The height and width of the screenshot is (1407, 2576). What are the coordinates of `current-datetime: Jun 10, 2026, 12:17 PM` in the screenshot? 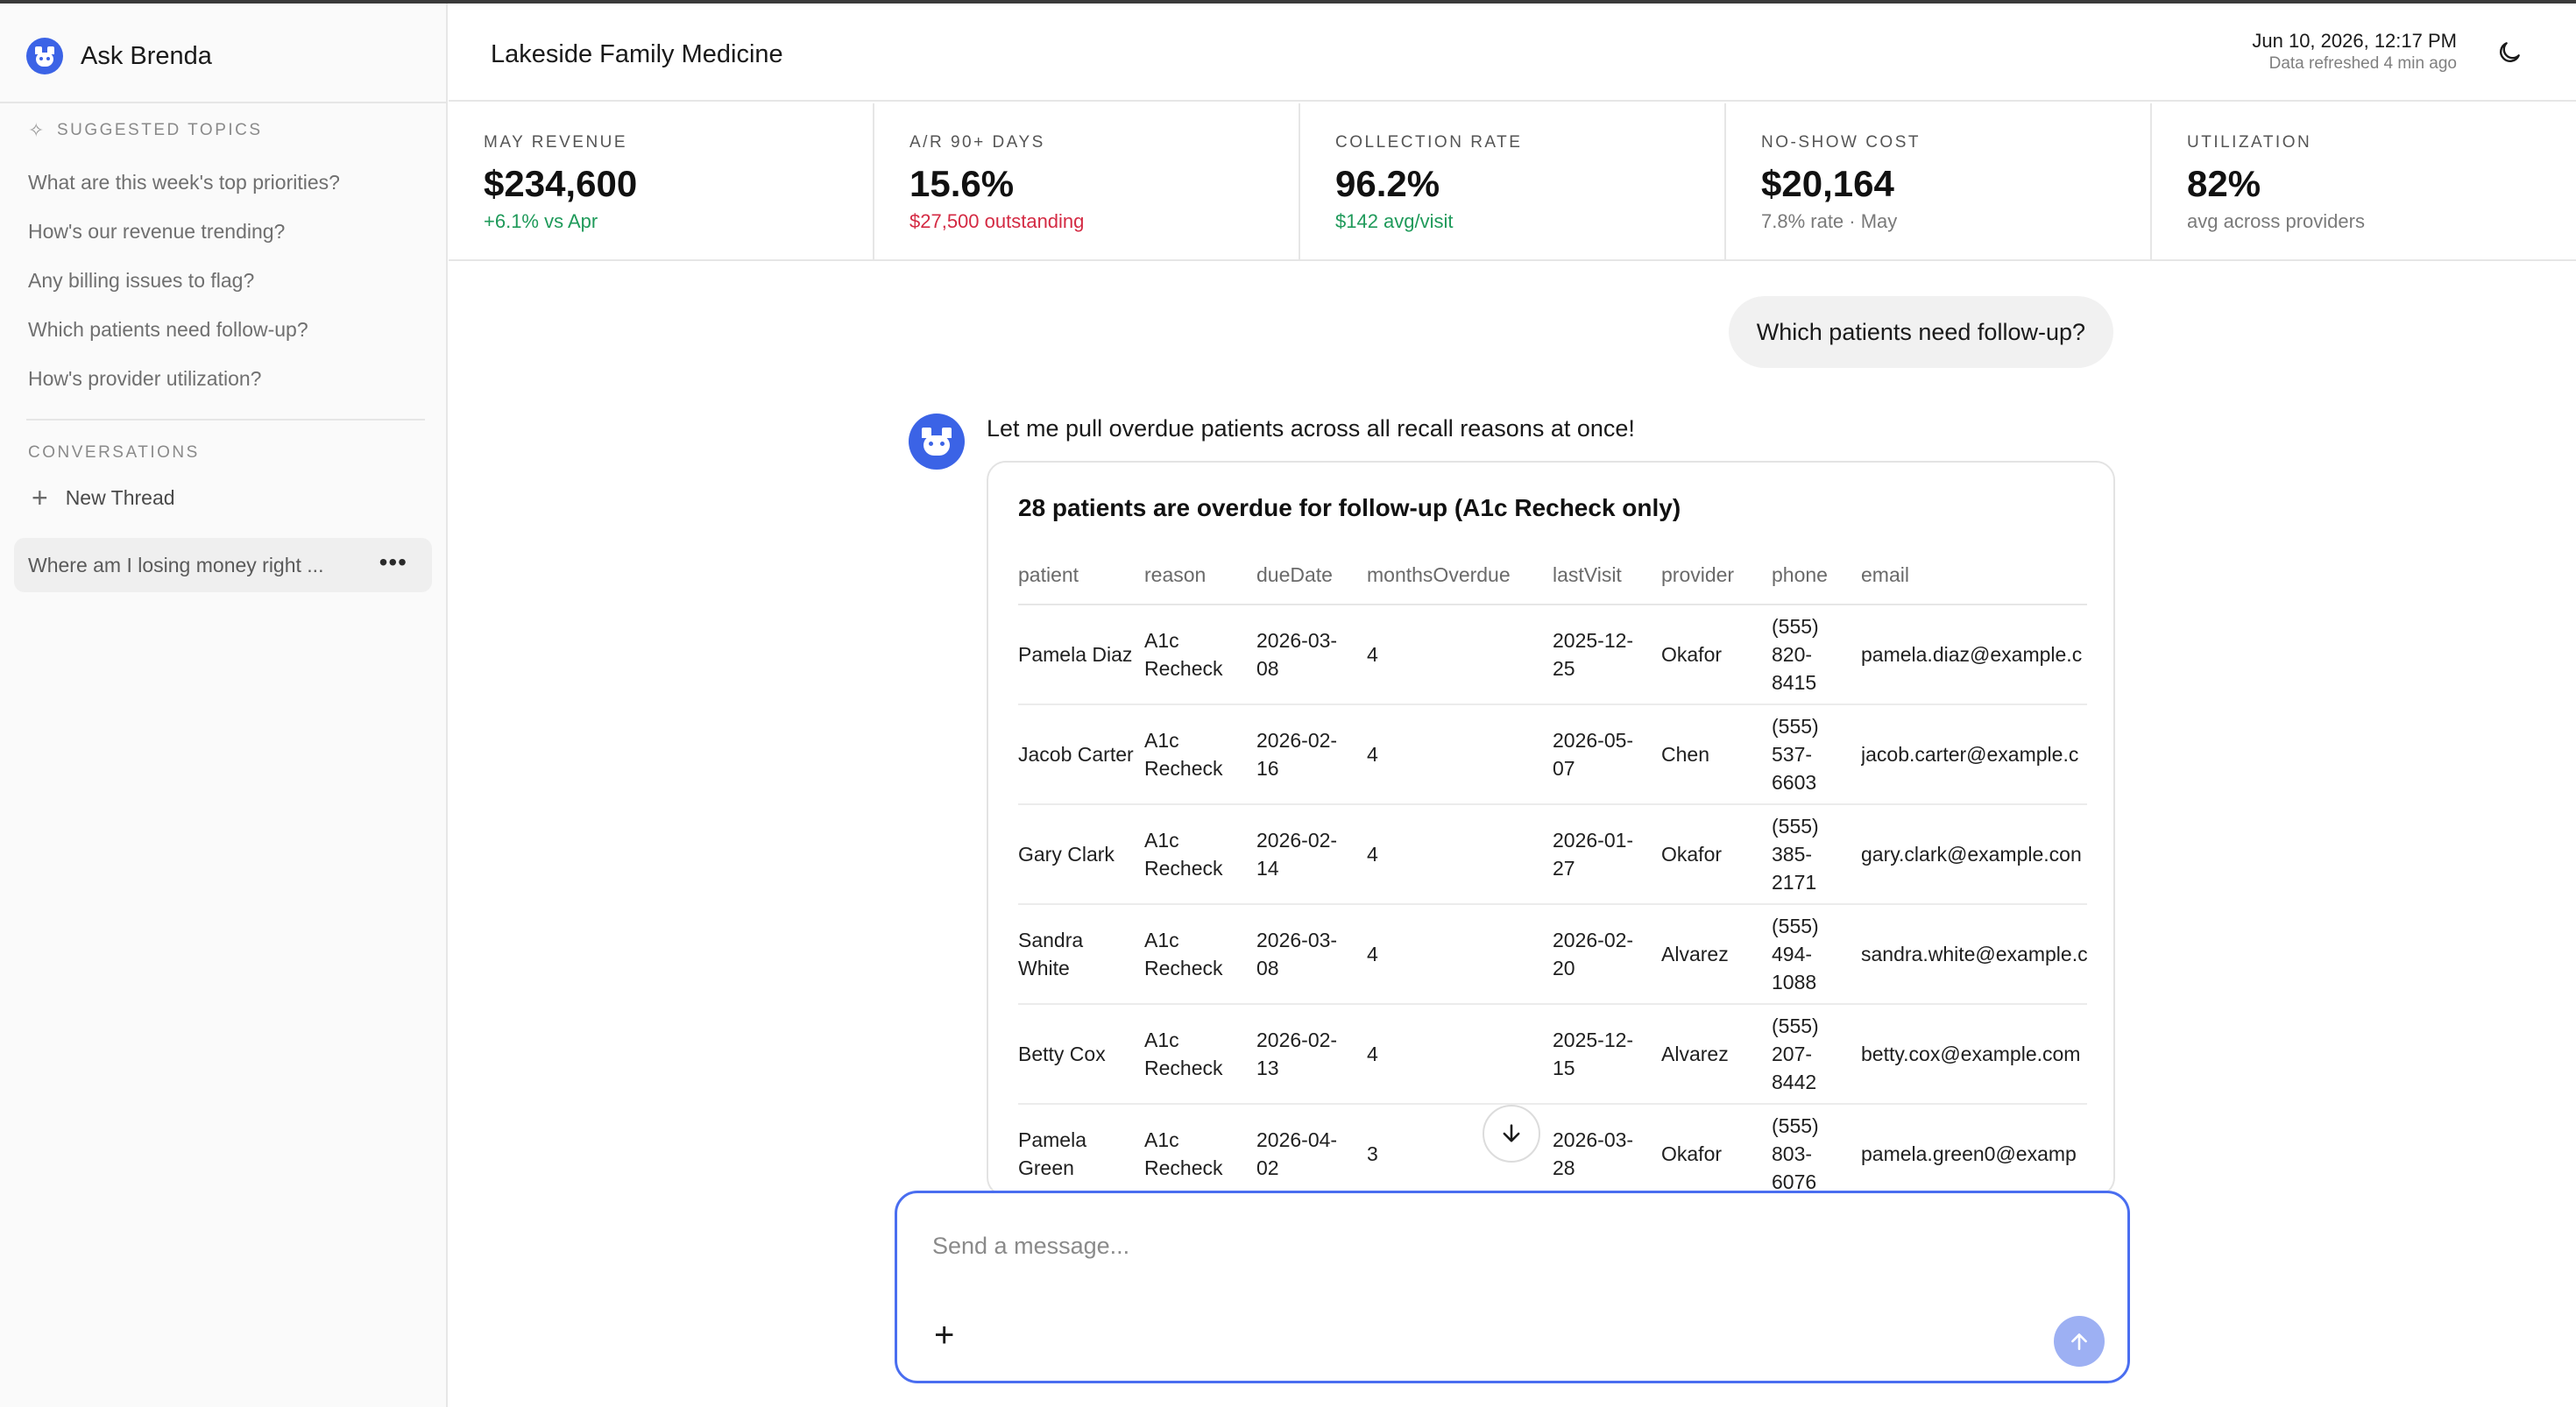 It's located at (2354, 41).